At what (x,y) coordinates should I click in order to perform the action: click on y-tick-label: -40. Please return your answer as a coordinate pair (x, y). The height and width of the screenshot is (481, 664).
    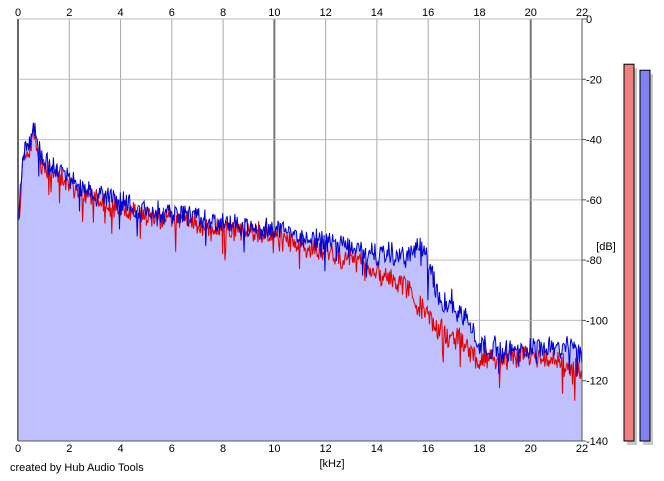
    Looking at the image, I should click on (594, 141).